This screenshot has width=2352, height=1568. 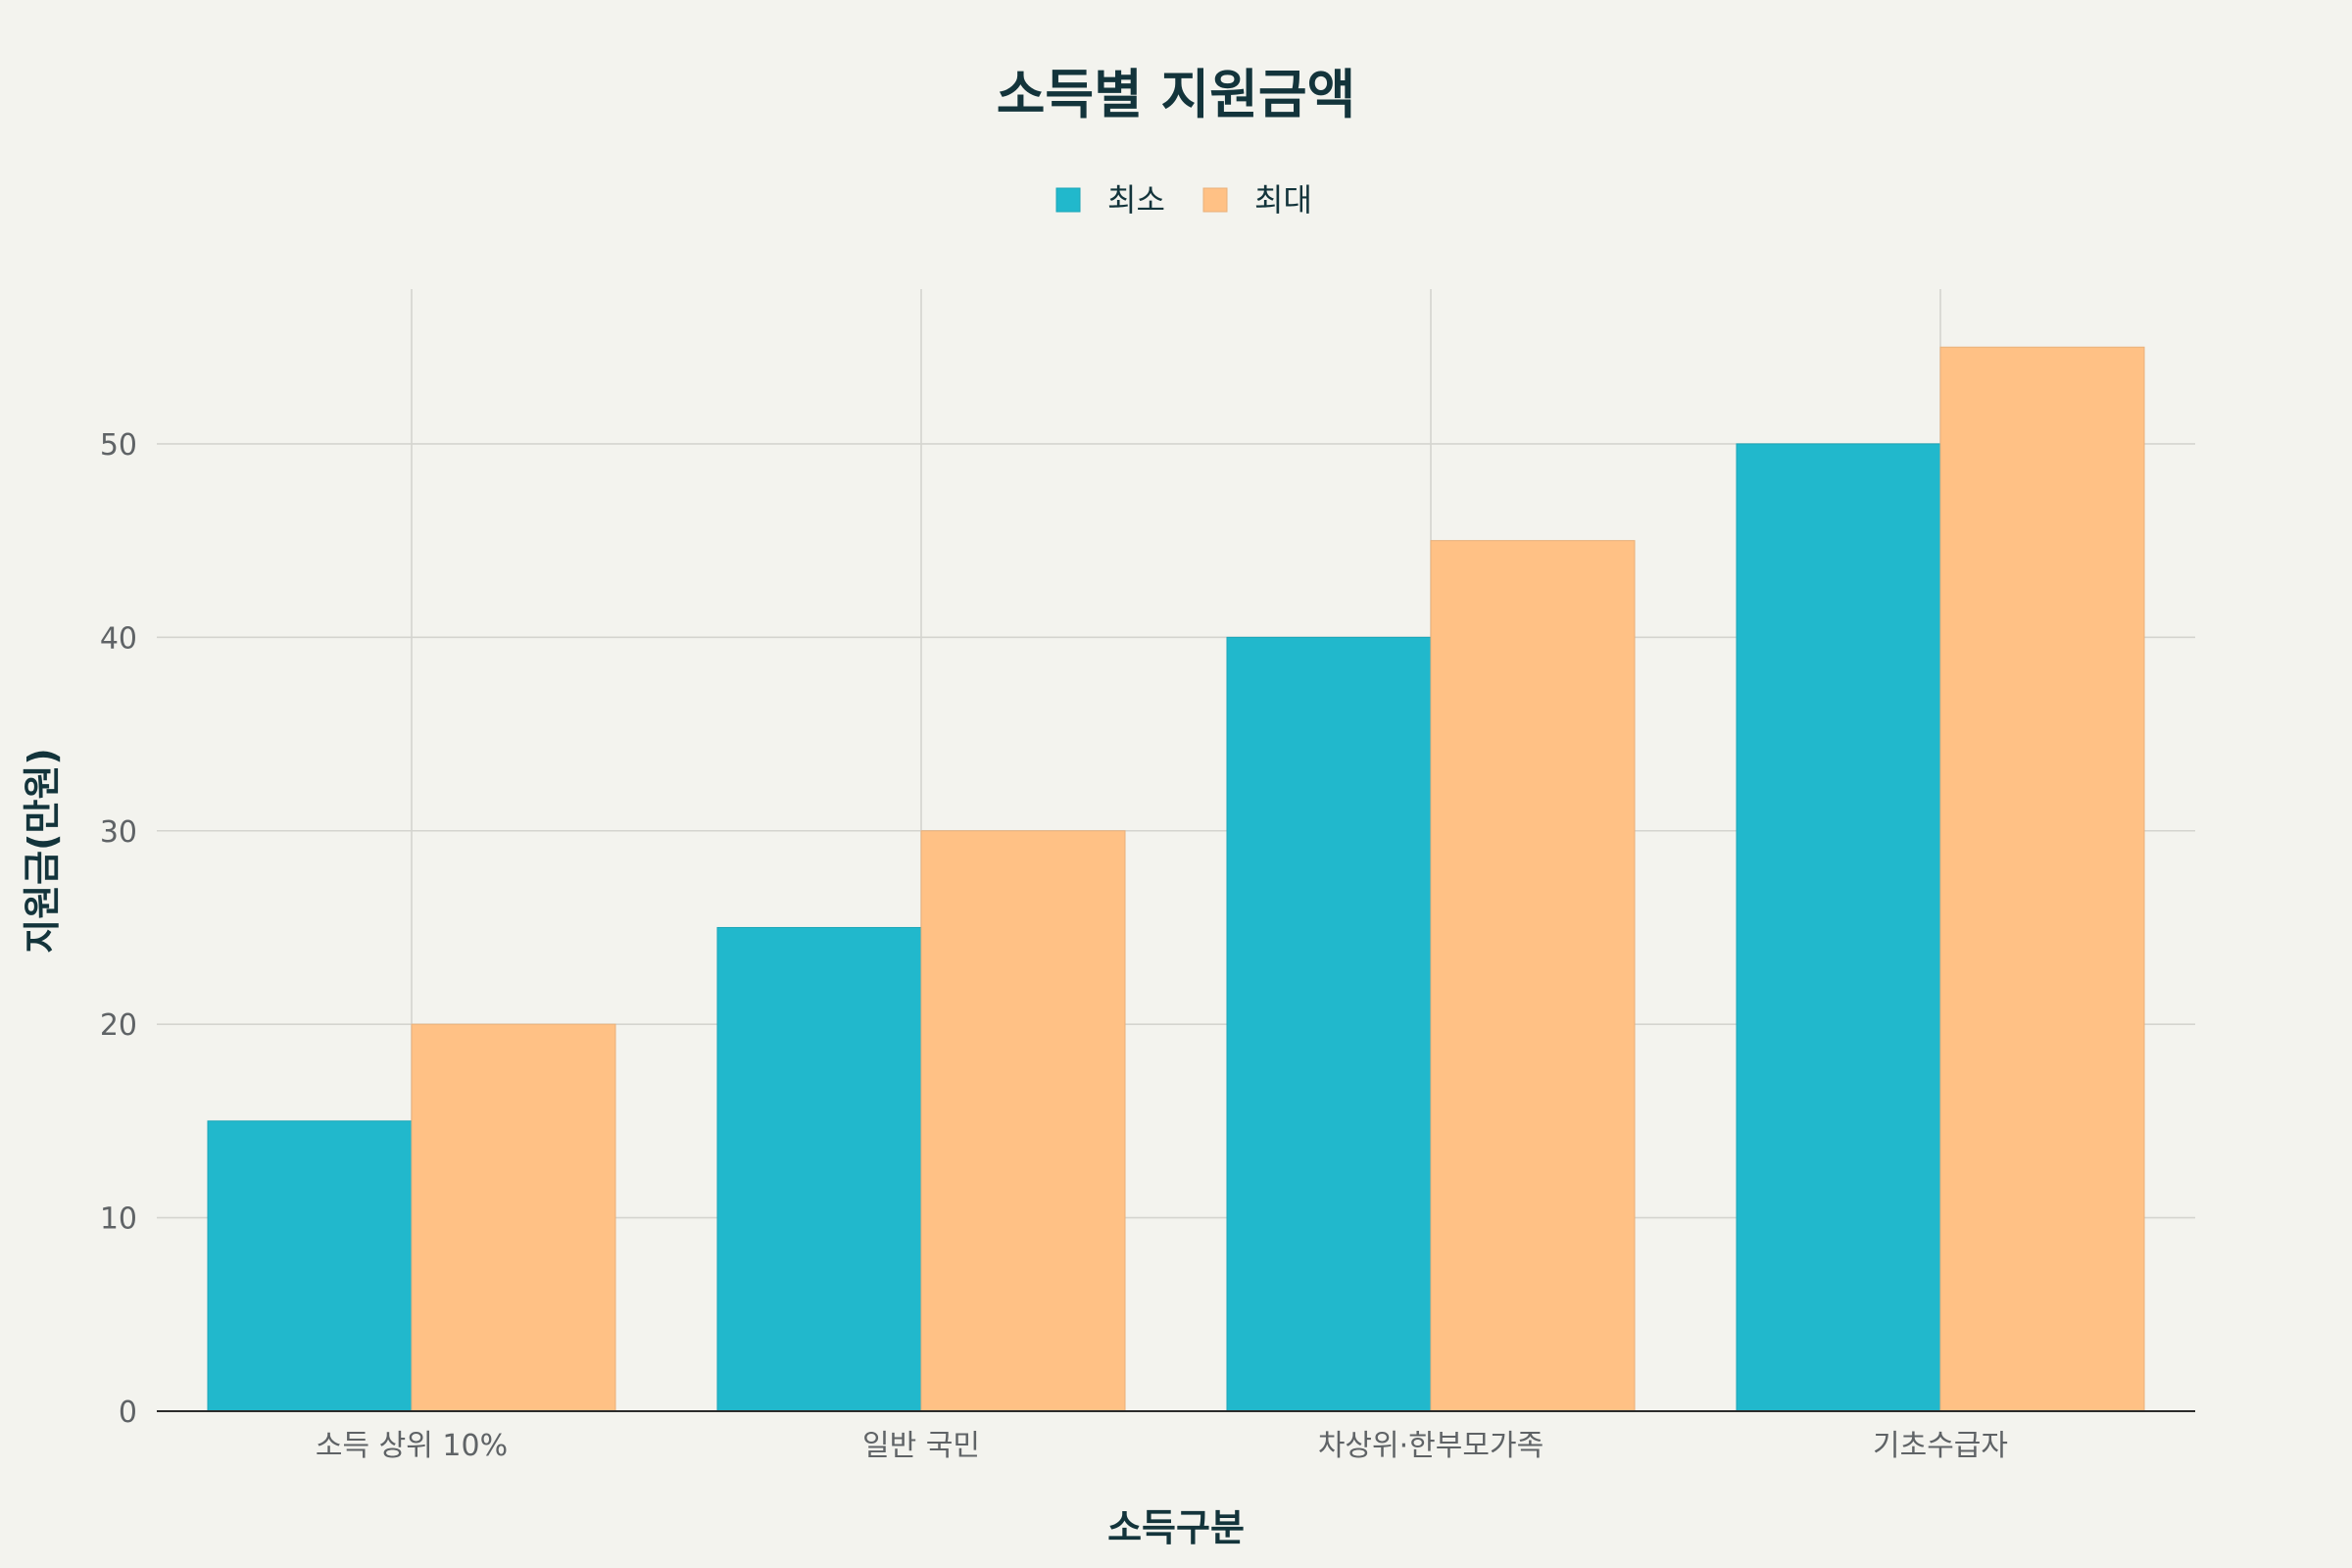 What do you see at coordinates (118, 1025) in the screenshot?
I see `y-tick-label: 20` at bounding box center [118, 1025].